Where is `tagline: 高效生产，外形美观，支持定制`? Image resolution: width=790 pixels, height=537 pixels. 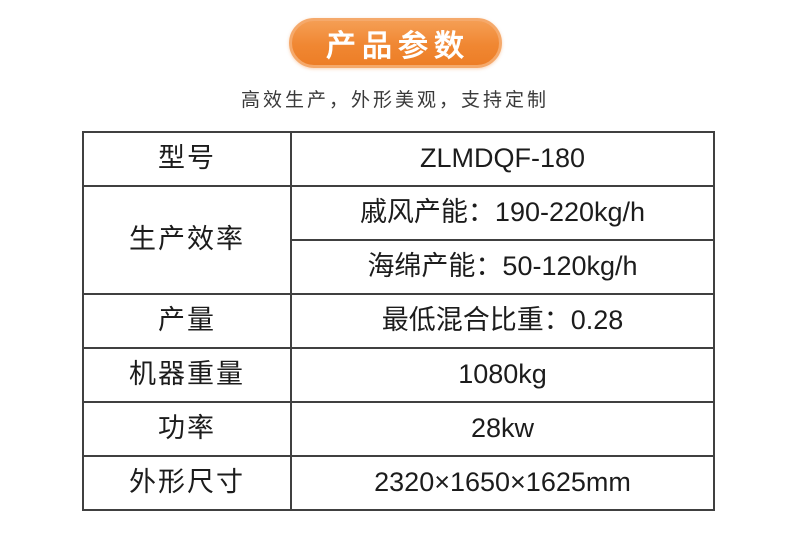 tagline: 高效生产，外形美观，支持定制 is located at coordinates (394, 100).